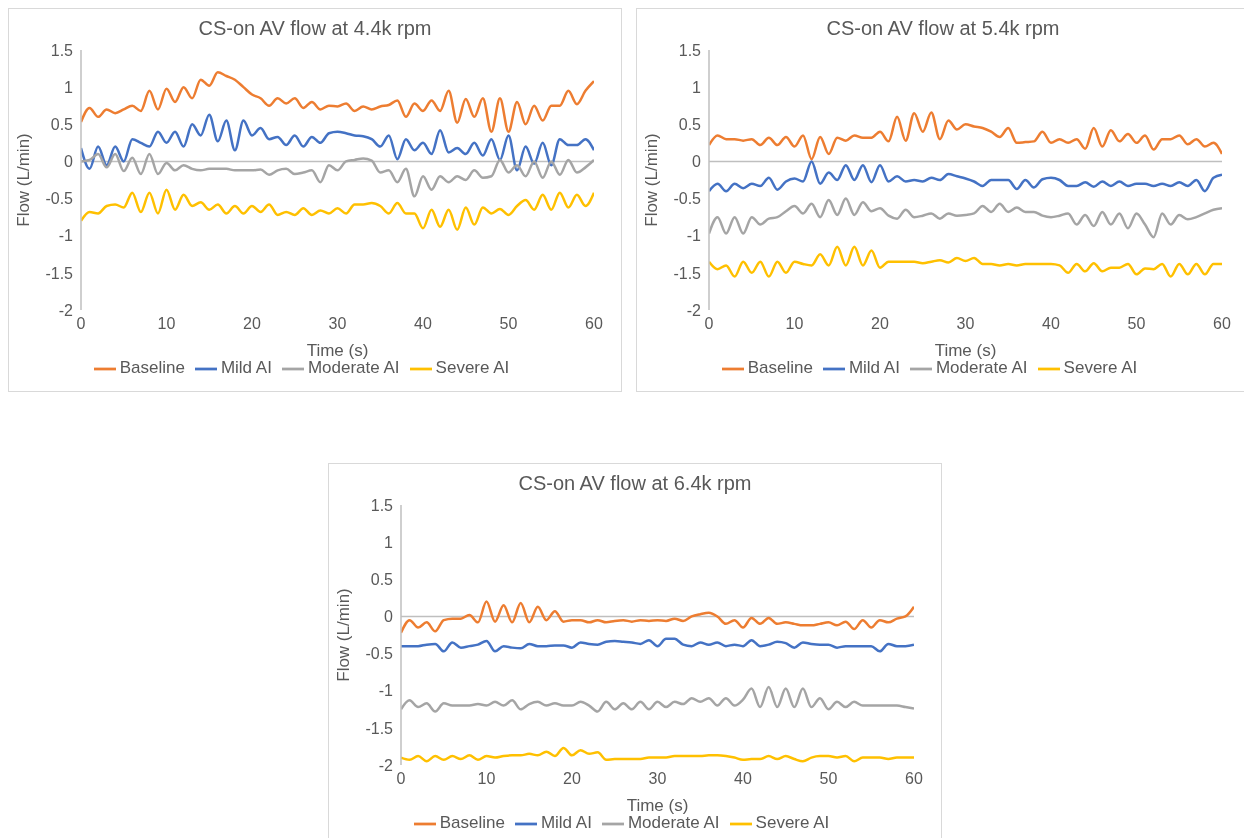 The height and width of the screenshot is (838, 1244). Describe the element at coordinates (635, 483) in the screenshot. I see `chart-title: CS-on AV flow at 6.4k rpm` at that location.